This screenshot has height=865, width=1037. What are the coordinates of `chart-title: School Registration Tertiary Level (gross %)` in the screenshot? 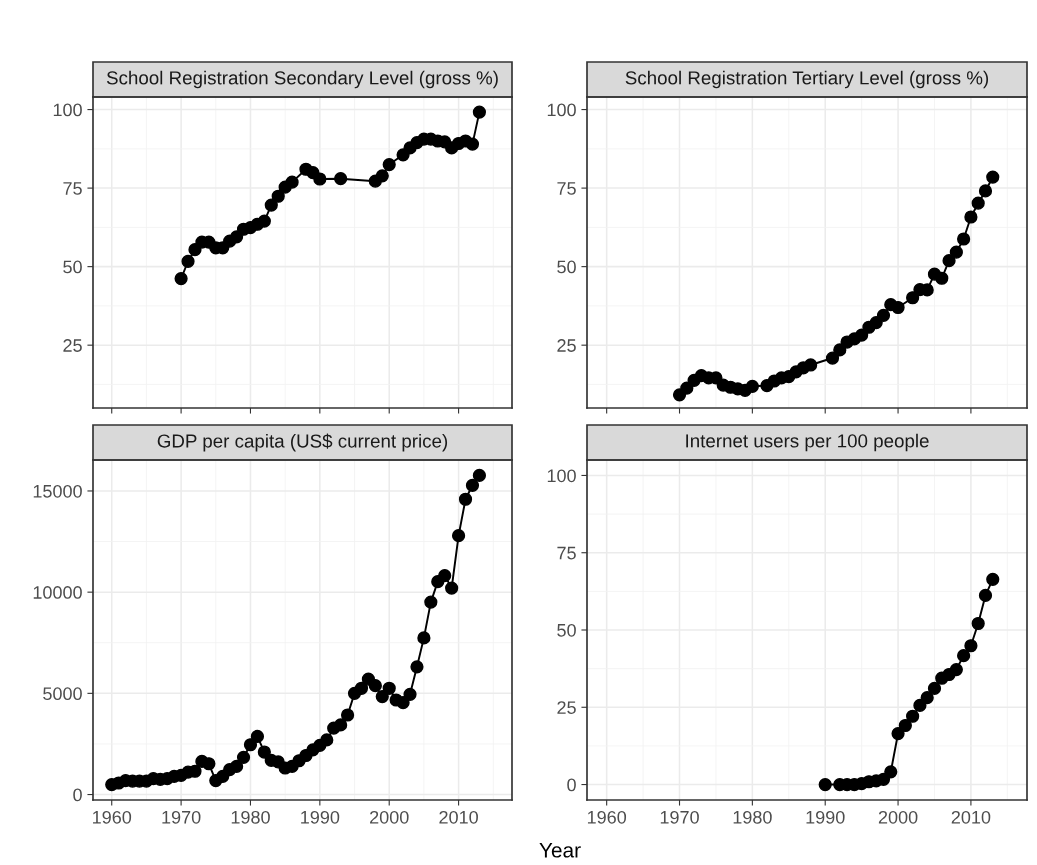 It's located at (807, 79).